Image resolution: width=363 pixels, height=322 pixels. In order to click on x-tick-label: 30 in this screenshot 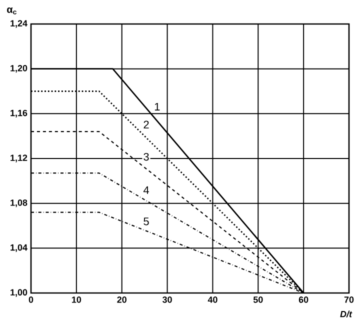, I will do `click(167, 299)`.